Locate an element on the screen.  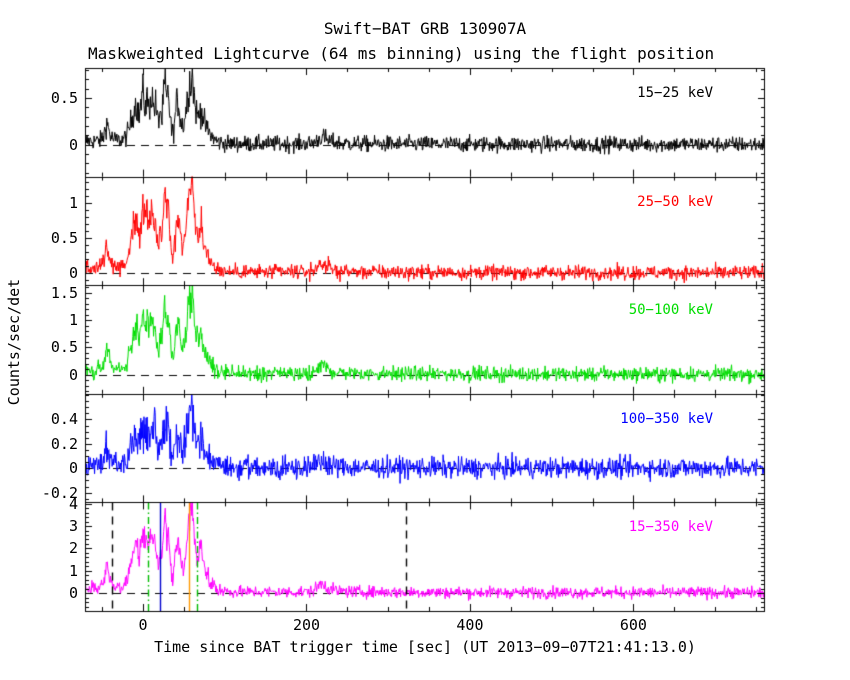
x-tick-label: 600 is located at coordinates (633, 625).